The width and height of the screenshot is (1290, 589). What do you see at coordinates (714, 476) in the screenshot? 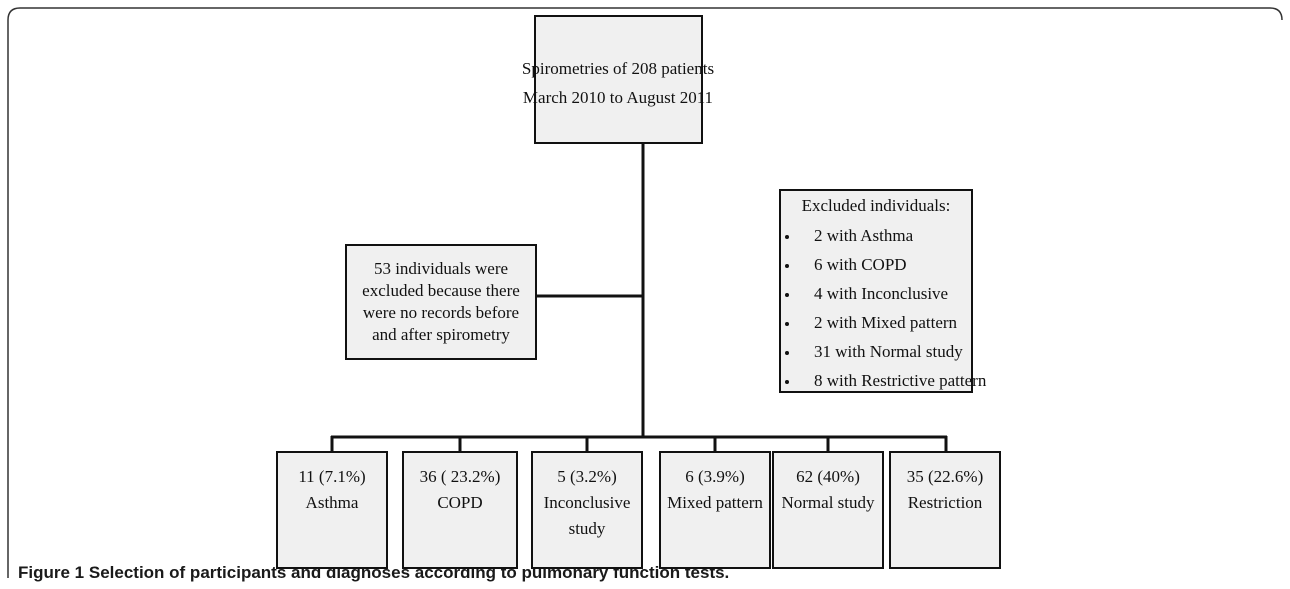
I see `outcome-text: 6 (3.9%)` at bounding box center [714, 476].